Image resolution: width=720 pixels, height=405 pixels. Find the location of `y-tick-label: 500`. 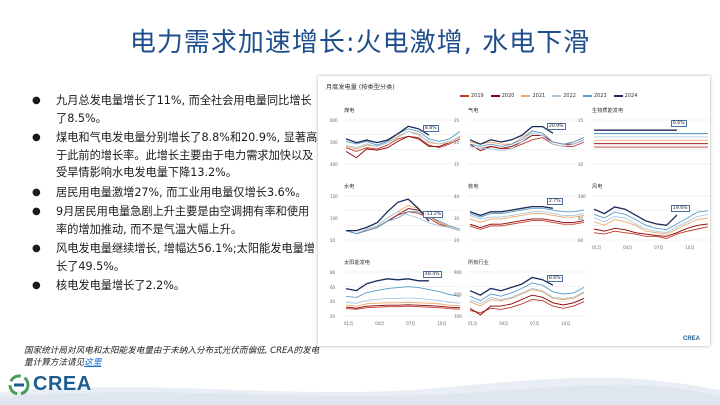

y-tick-label: 500 is located at coordinates (334, 142).